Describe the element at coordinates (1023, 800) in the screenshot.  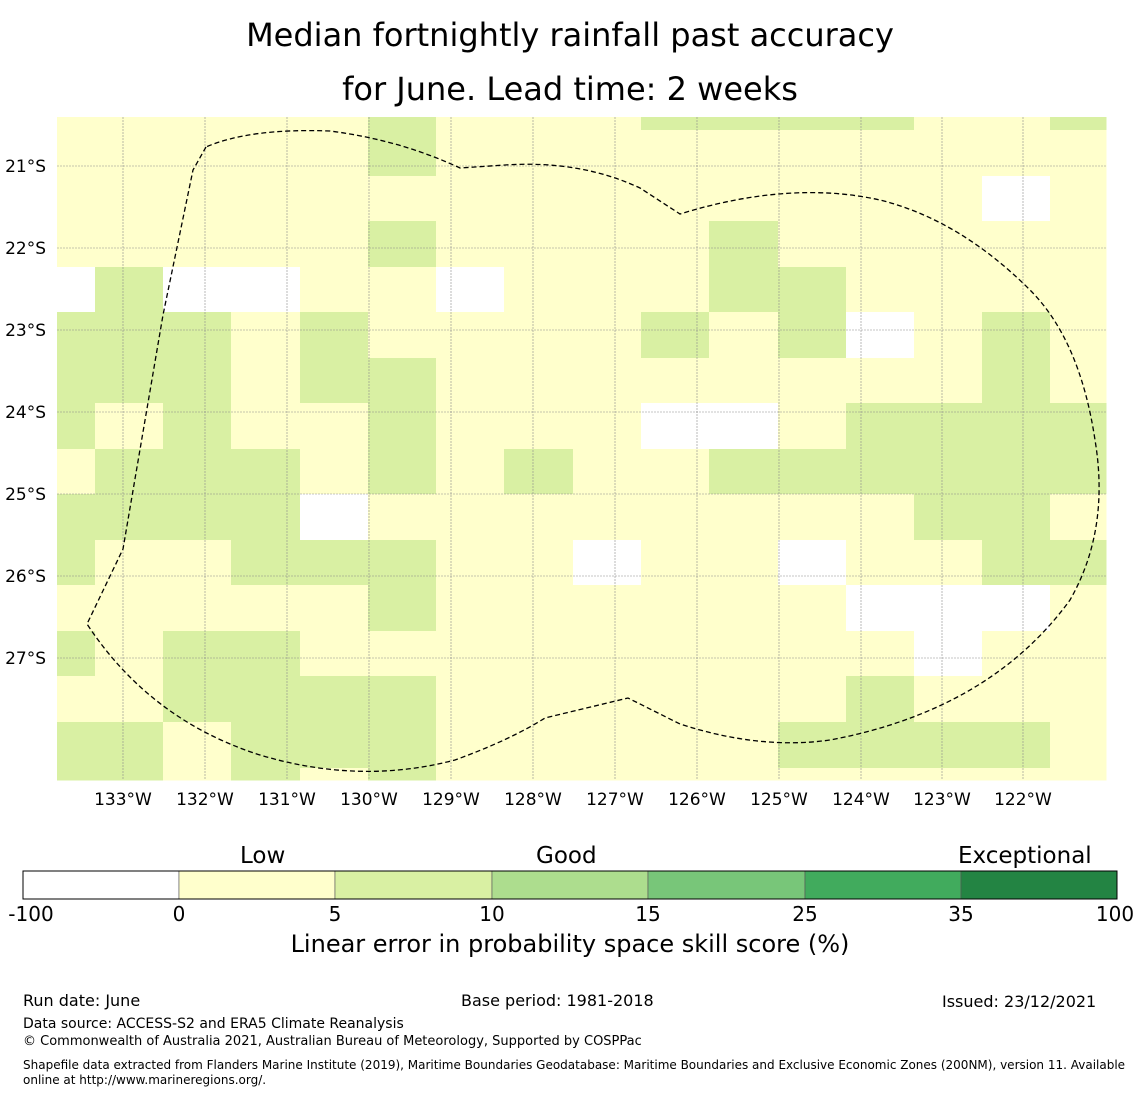
I see `longitude-label: 122°W` at that location.